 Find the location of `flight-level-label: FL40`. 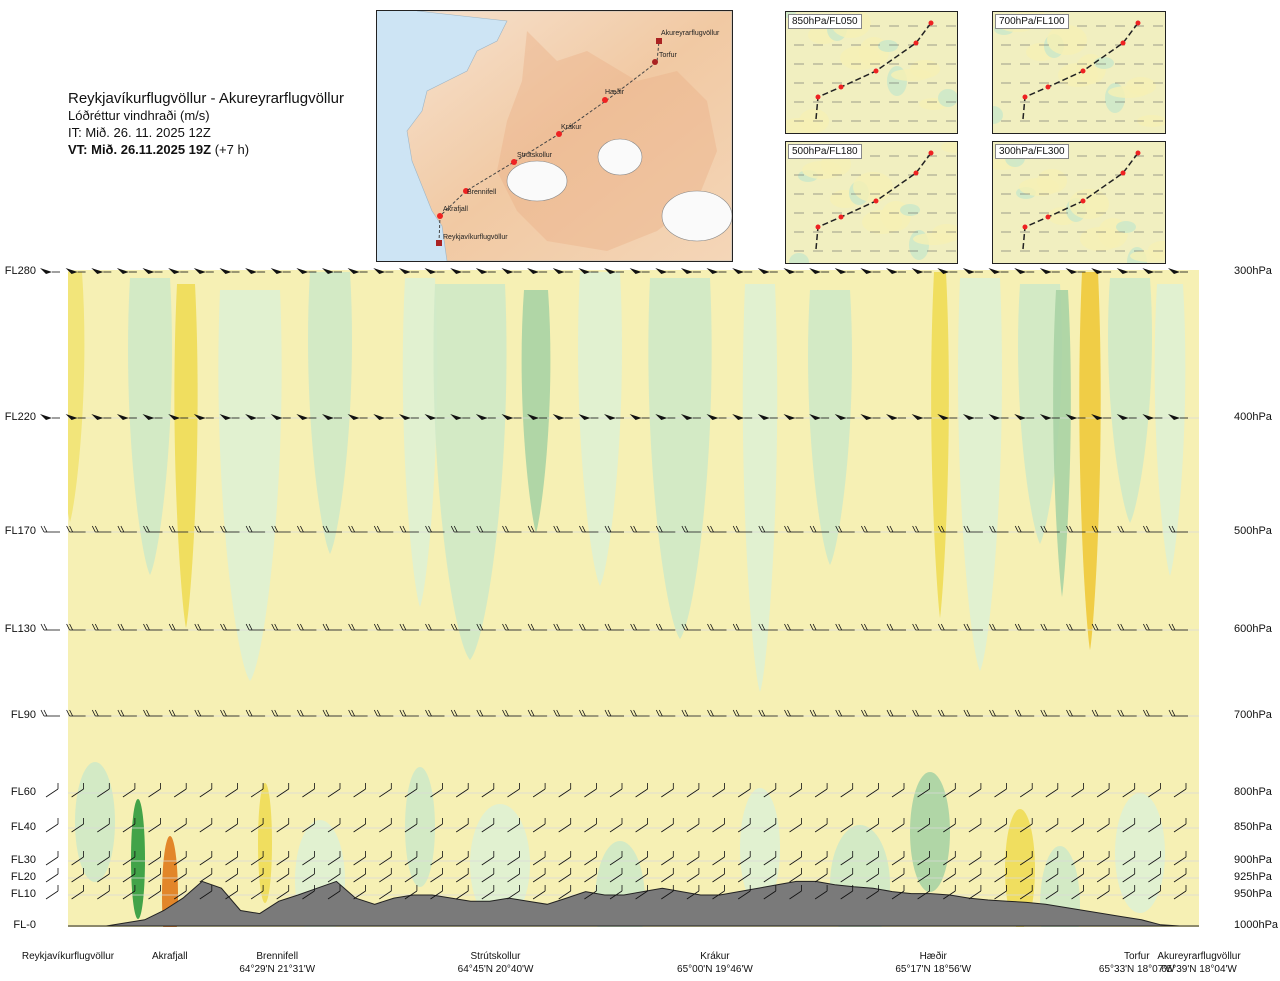

flight-level-label: FL40 is located at coordinates (23, 827).